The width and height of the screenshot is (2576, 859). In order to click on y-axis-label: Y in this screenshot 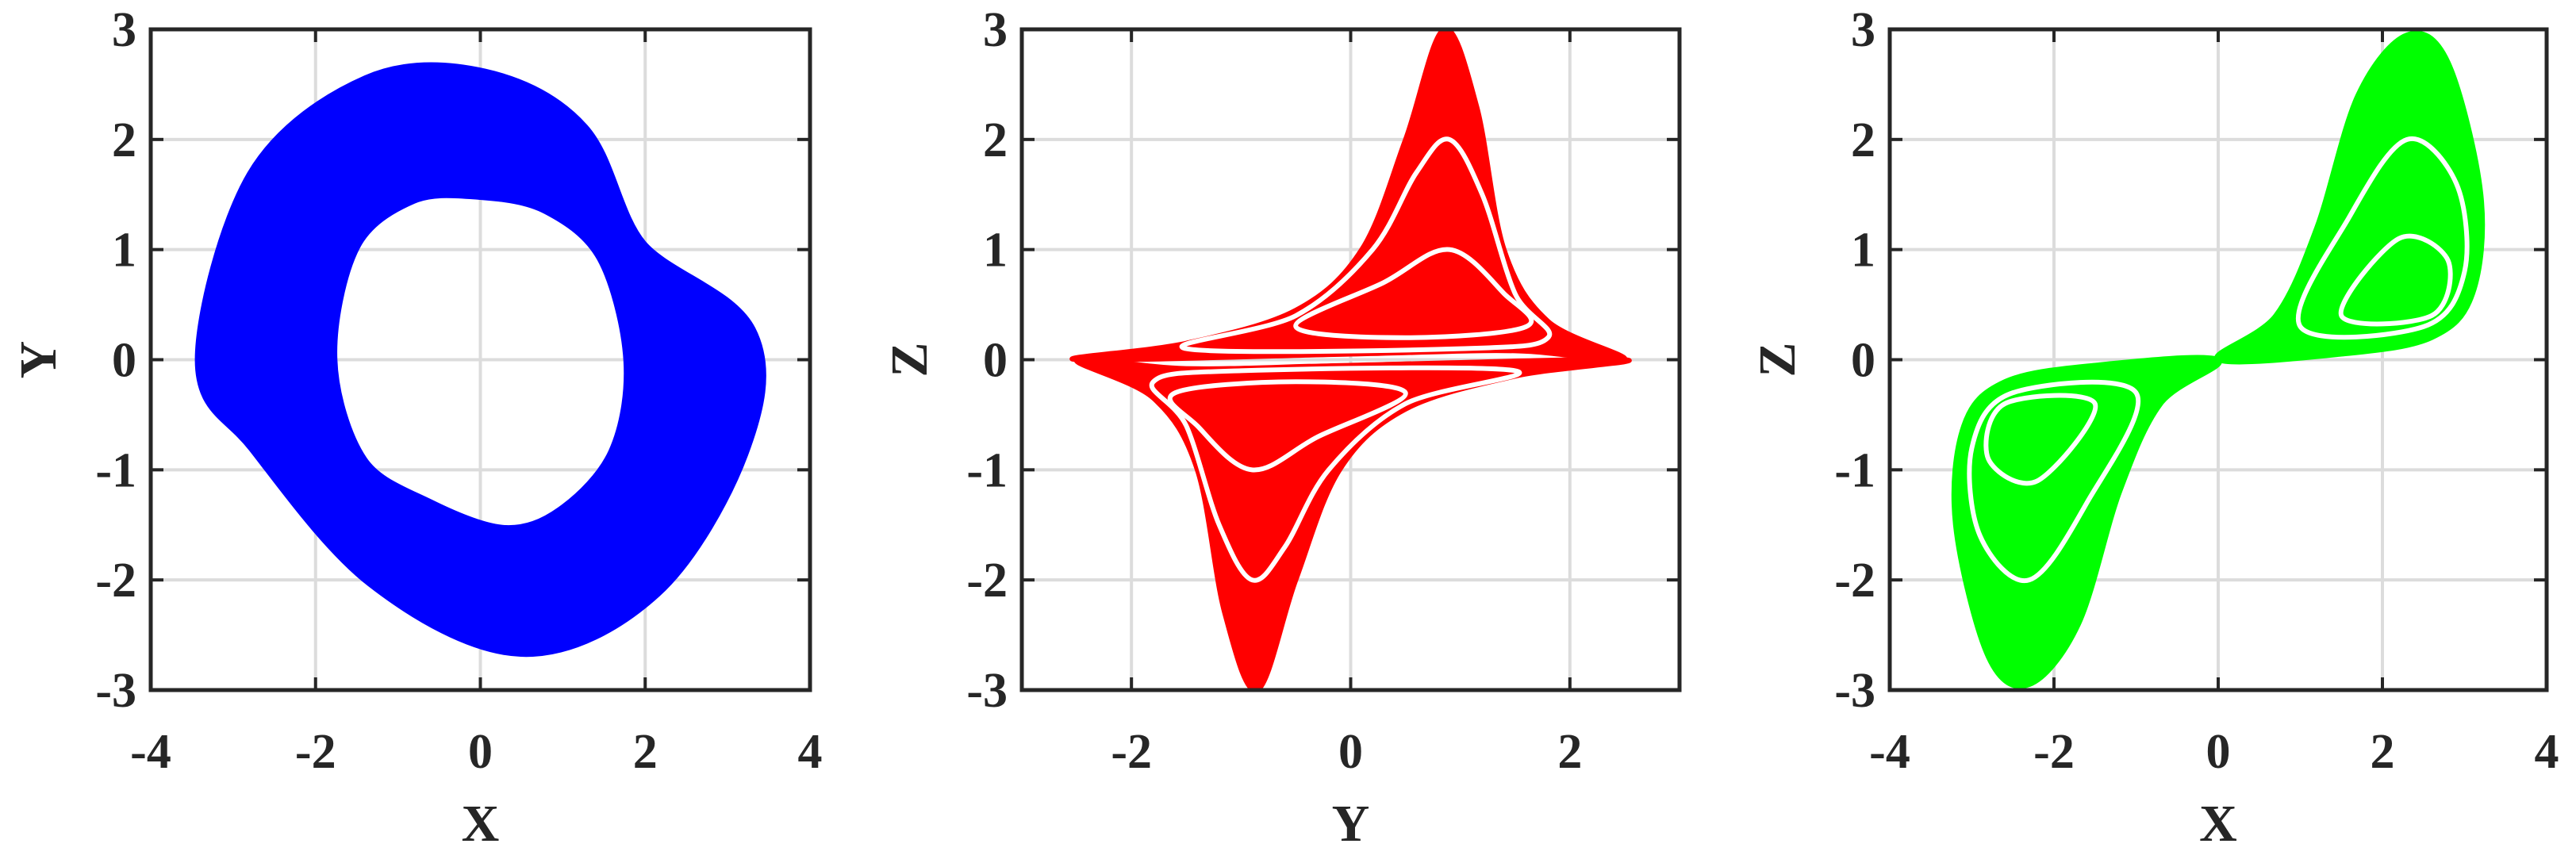, I will do `click(38, 360)`.